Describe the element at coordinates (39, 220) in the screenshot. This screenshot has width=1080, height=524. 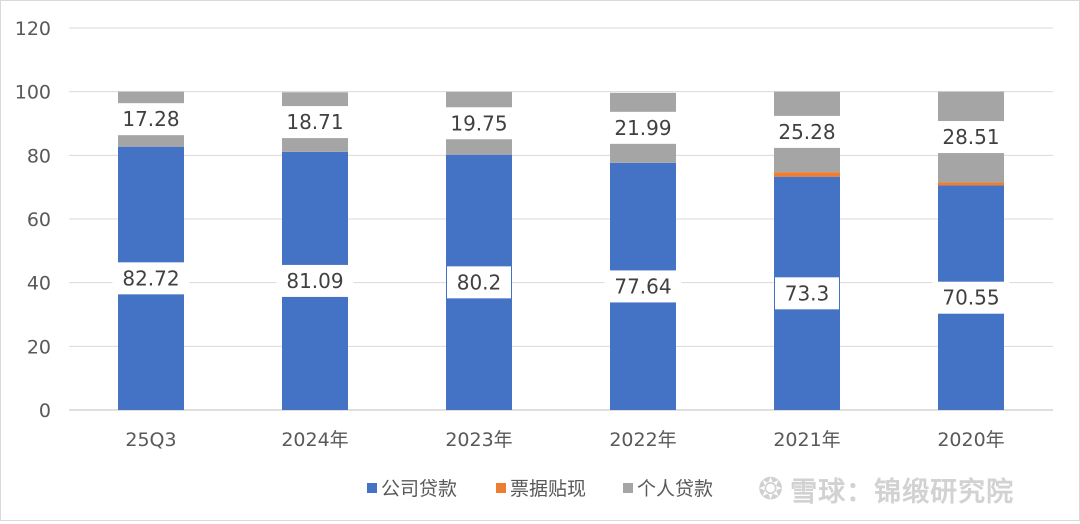
I see `y-tick-label: 60` at that location.